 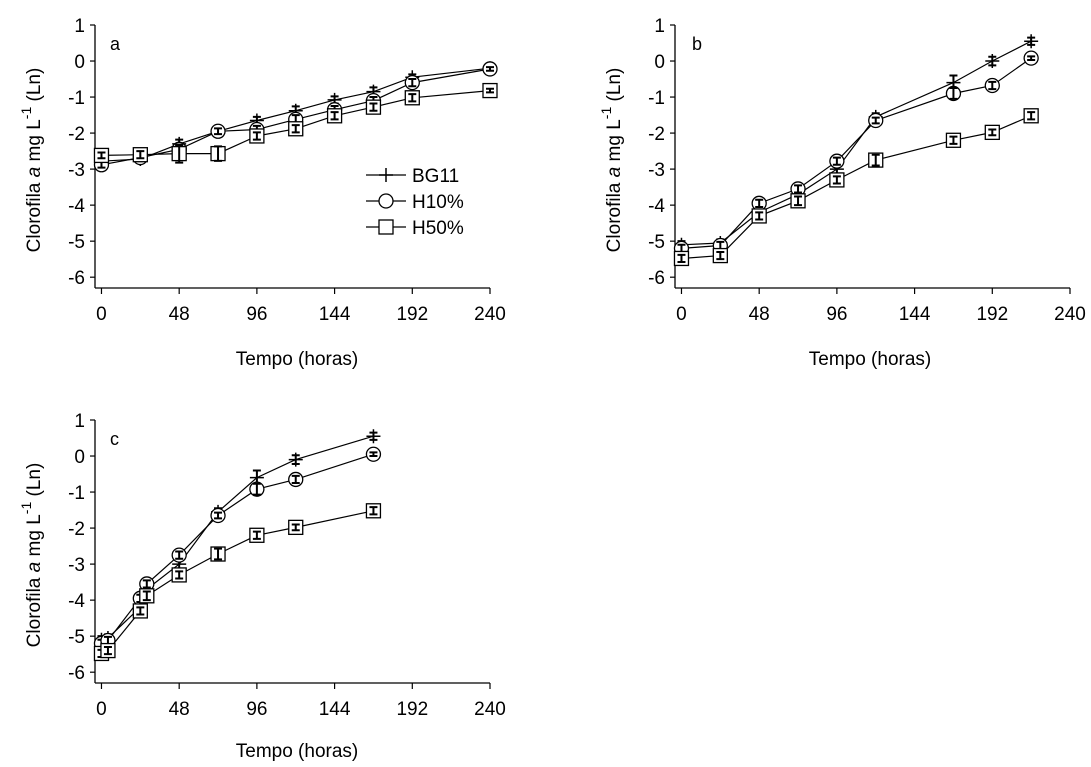 I want to click on y-tick-label: 0, so click(x=659, y=62).